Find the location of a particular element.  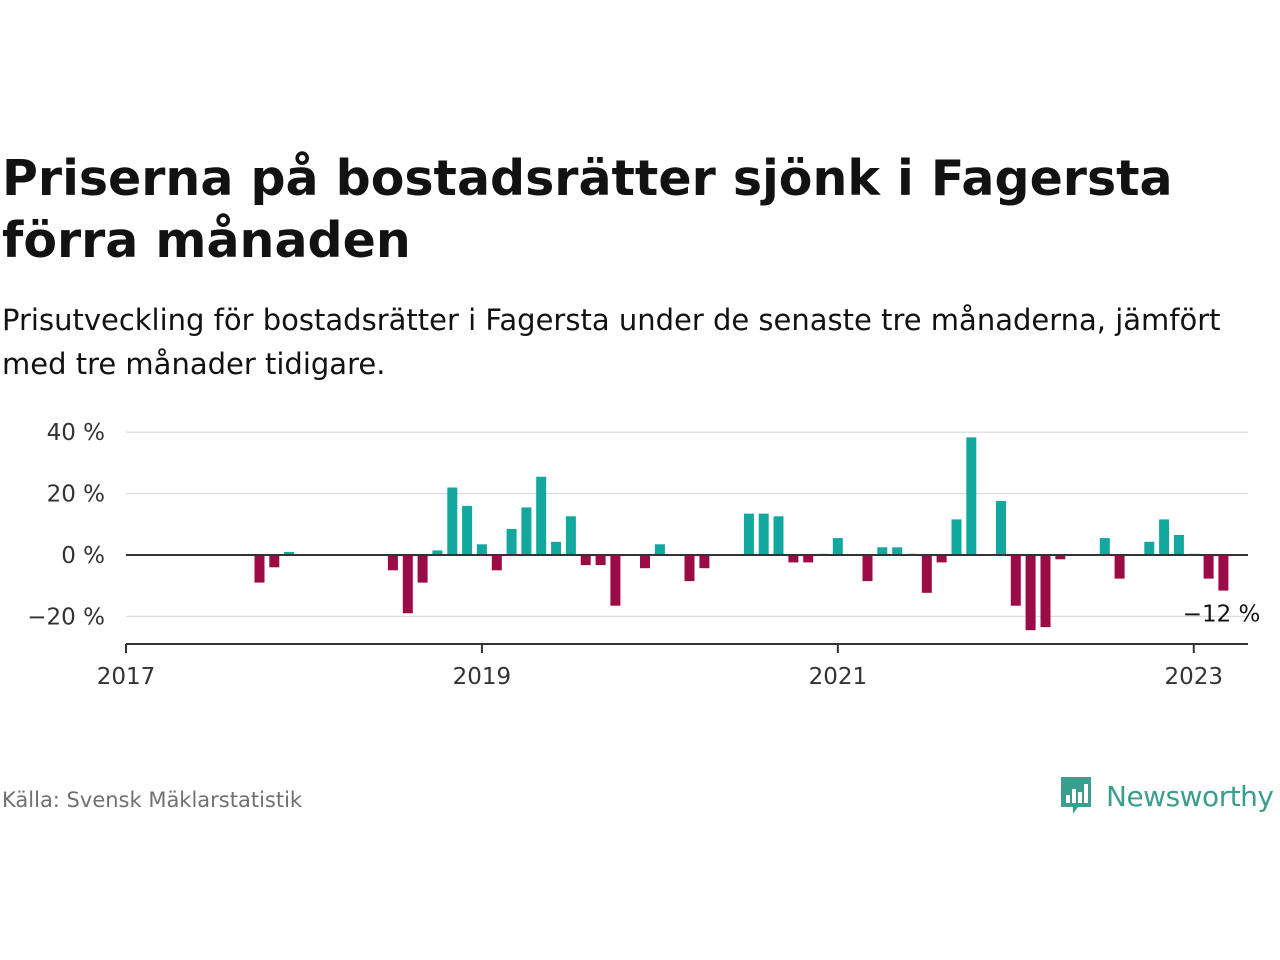

y-tick-label: 20 % is located at coordinates (76, 495).